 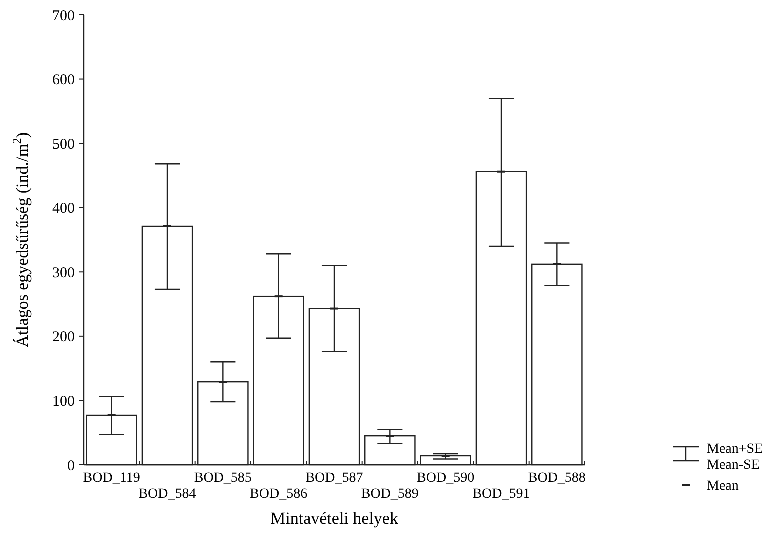 What do you see at coordinates (63, 338) in the screenshot?
I see `y-tick-label: 200` at bounding box center [63, 338].